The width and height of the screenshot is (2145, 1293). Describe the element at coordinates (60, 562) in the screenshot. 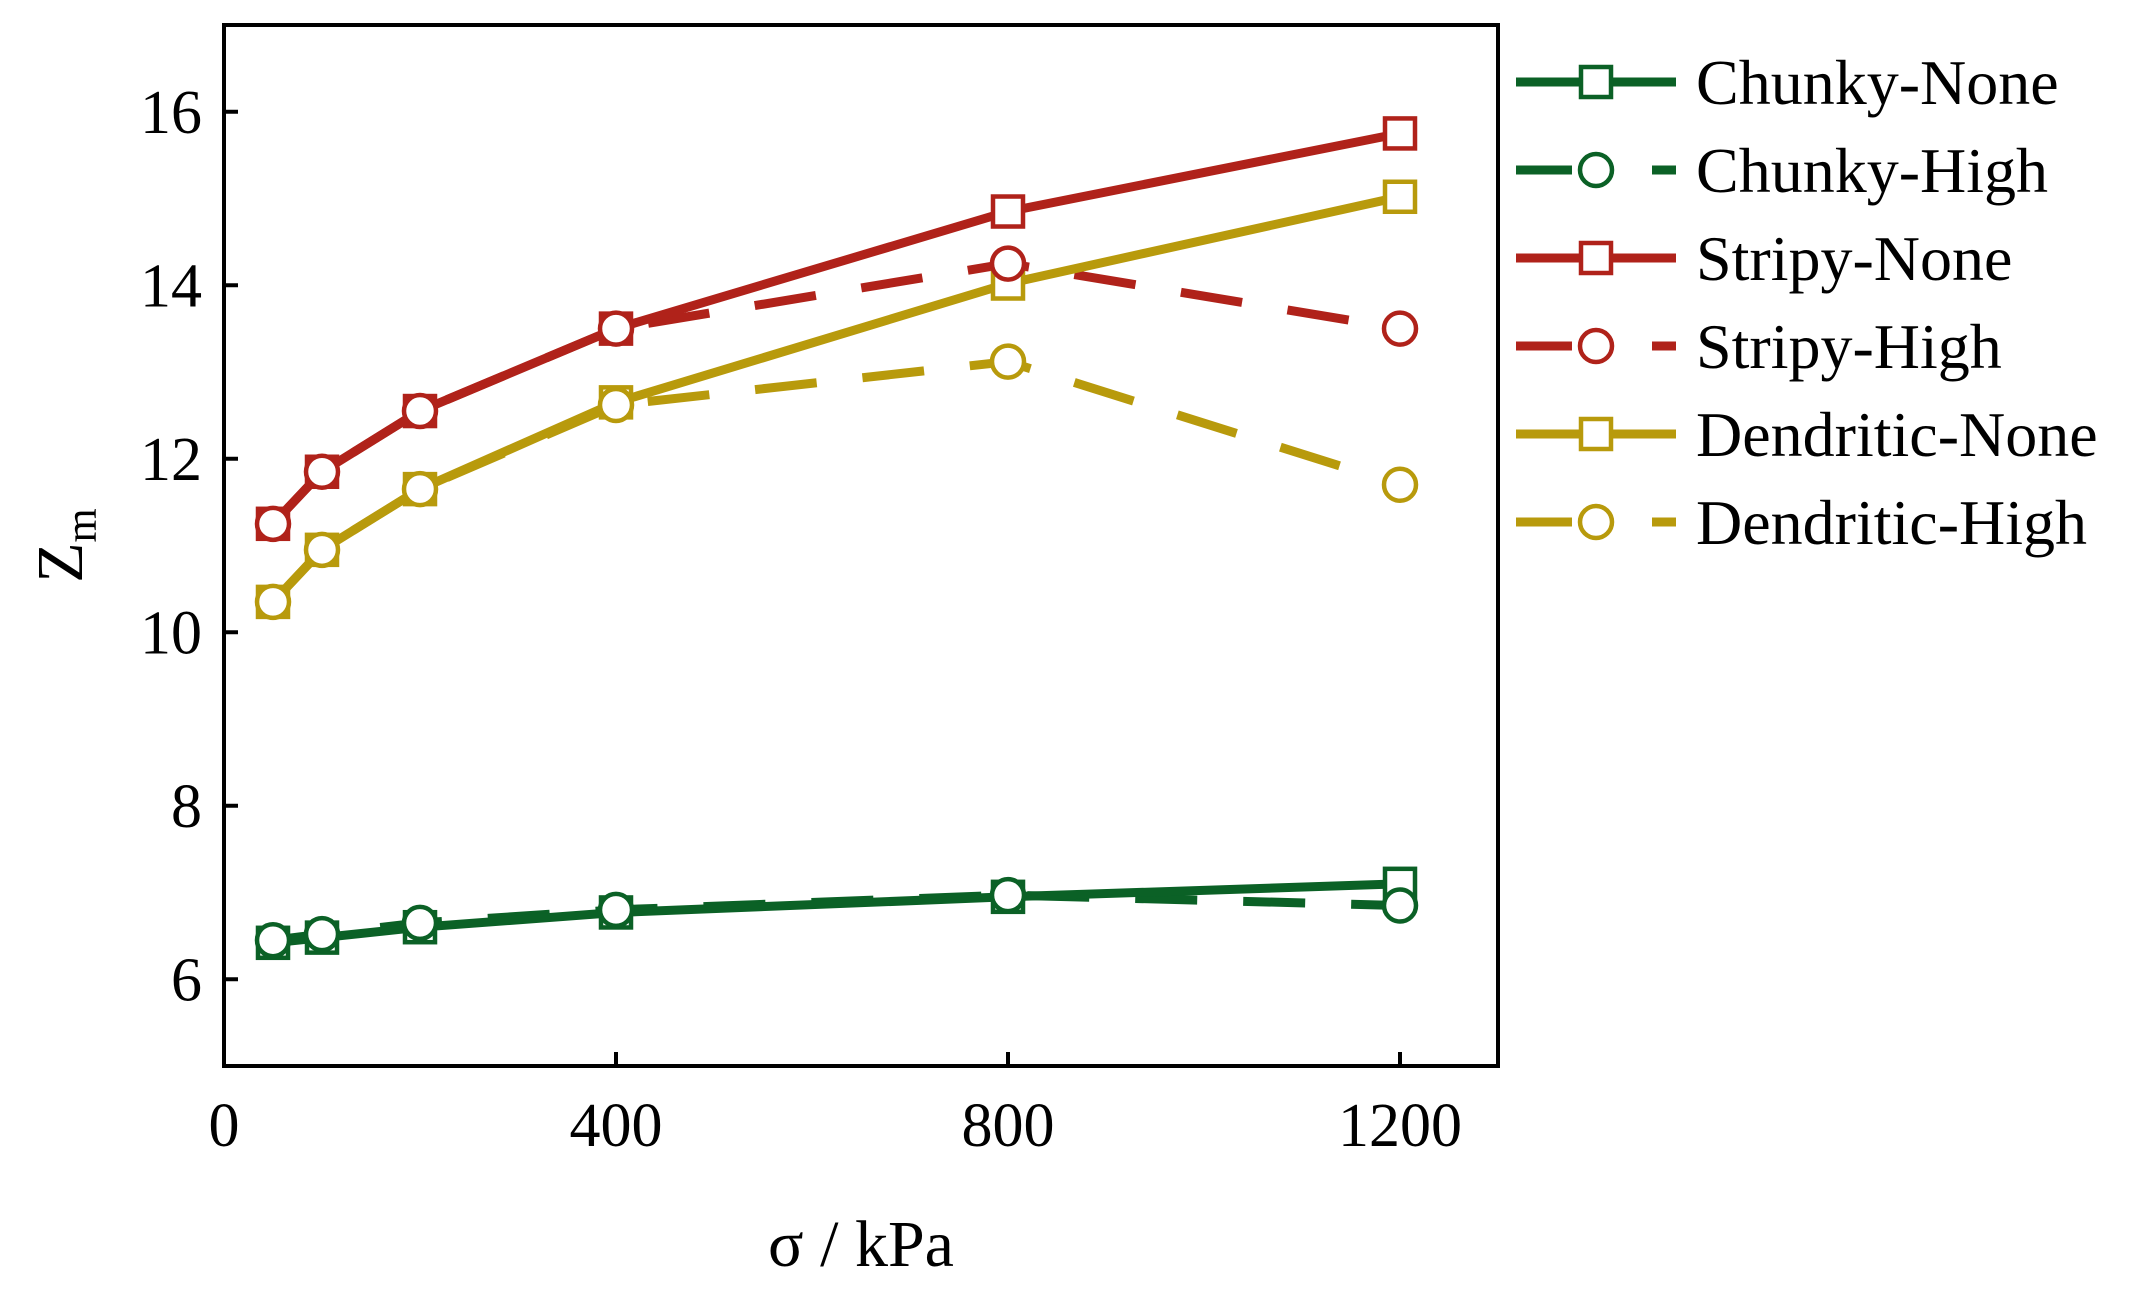

I see `y-axis-label-main: Z` at that location.